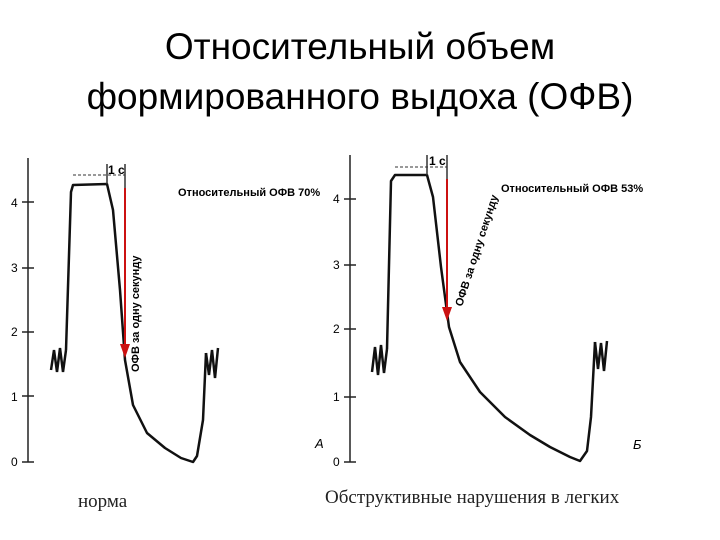 The height and width of the screenshot is (540, 720). Describe the element at coordinates (249, 193) in the screenshot. I see `relative-fev-label: Относительный ОФВ 70%` at that location.